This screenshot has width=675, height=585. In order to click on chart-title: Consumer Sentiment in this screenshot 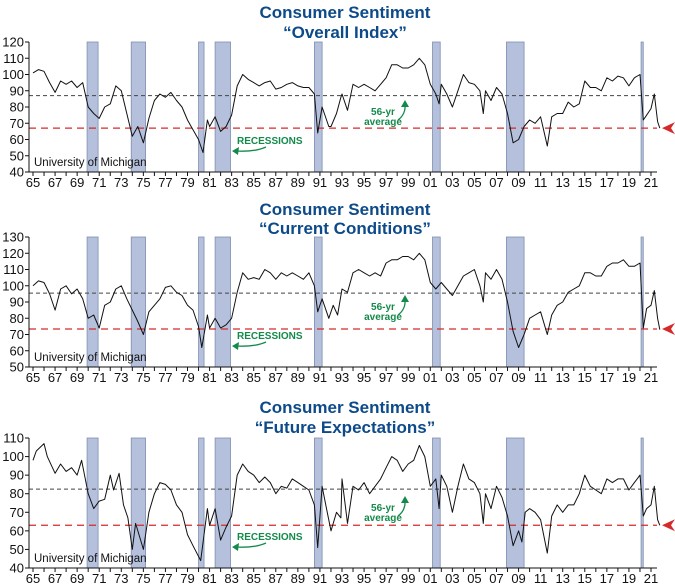, I will do `click(345, 407)`.